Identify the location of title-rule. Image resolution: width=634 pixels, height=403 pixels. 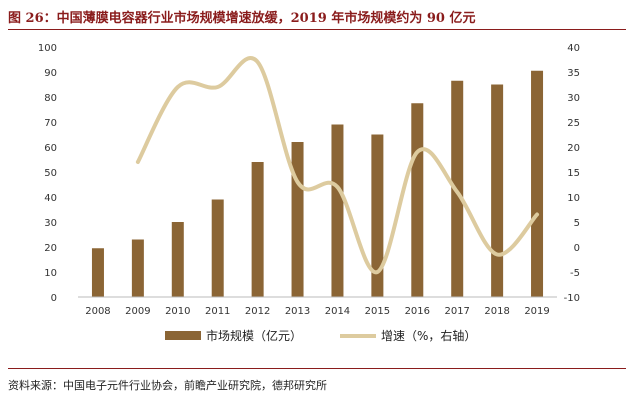
(317, 29).